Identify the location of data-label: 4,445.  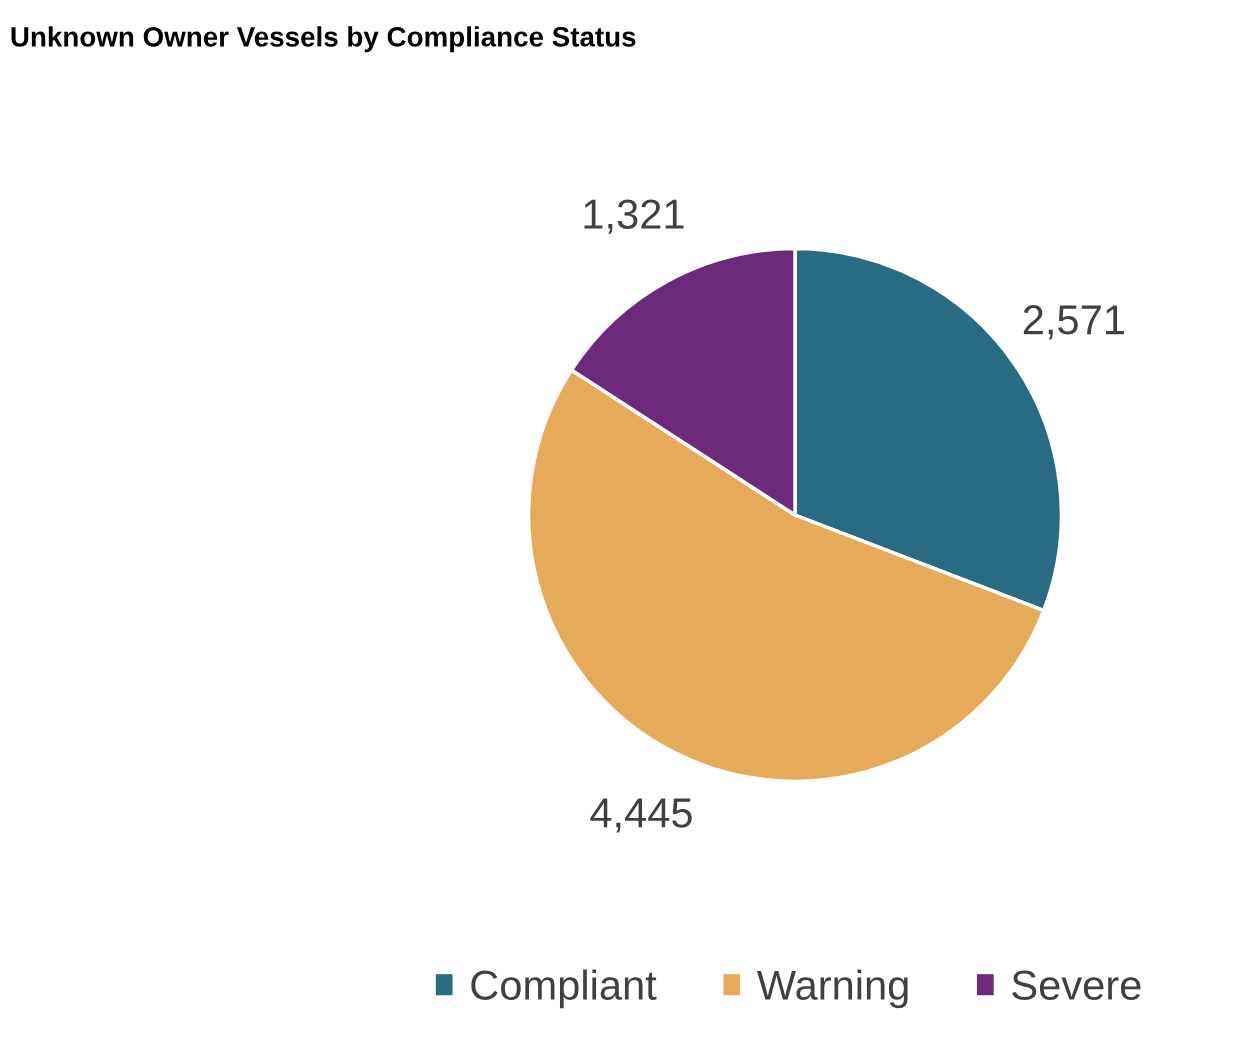
(641, 815).